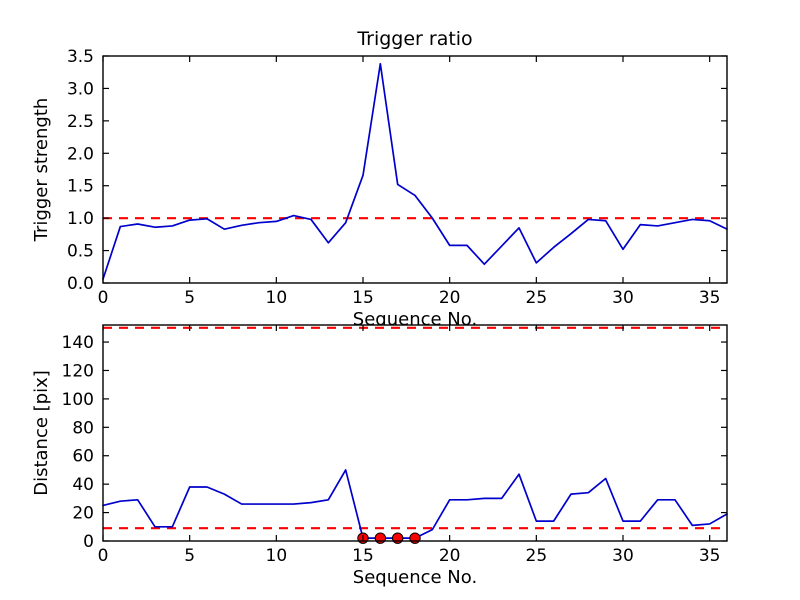  I want to click on ytick-label-distance-6: 120, so click(78, 371).